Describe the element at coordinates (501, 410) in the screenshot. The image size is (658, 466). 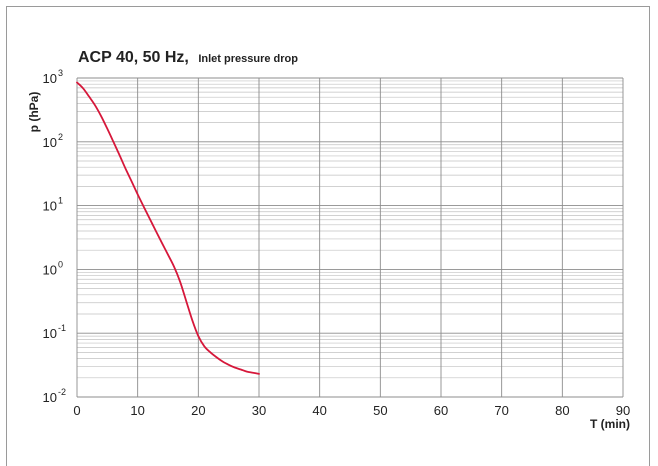
I see `x-tick-label: 70` at that location.